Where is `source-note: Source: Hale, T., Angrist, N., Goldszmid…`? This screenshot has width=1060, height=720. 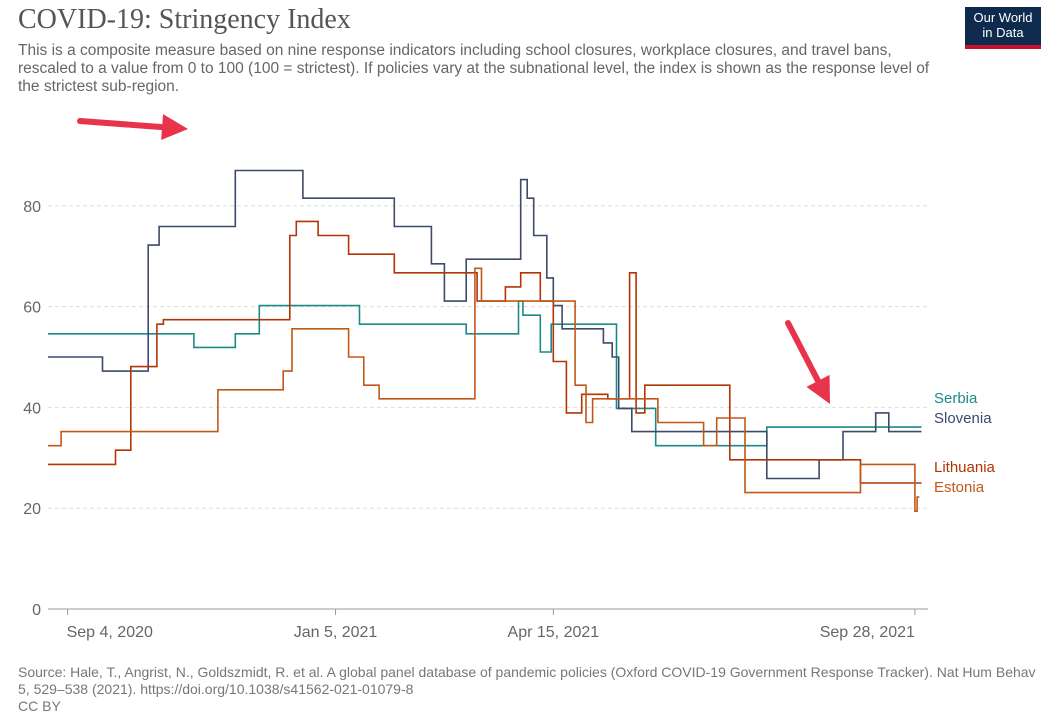
source-note: Source: Hale, T., Angrist, N., Goldszmid… is located at coordinates (527, 680).